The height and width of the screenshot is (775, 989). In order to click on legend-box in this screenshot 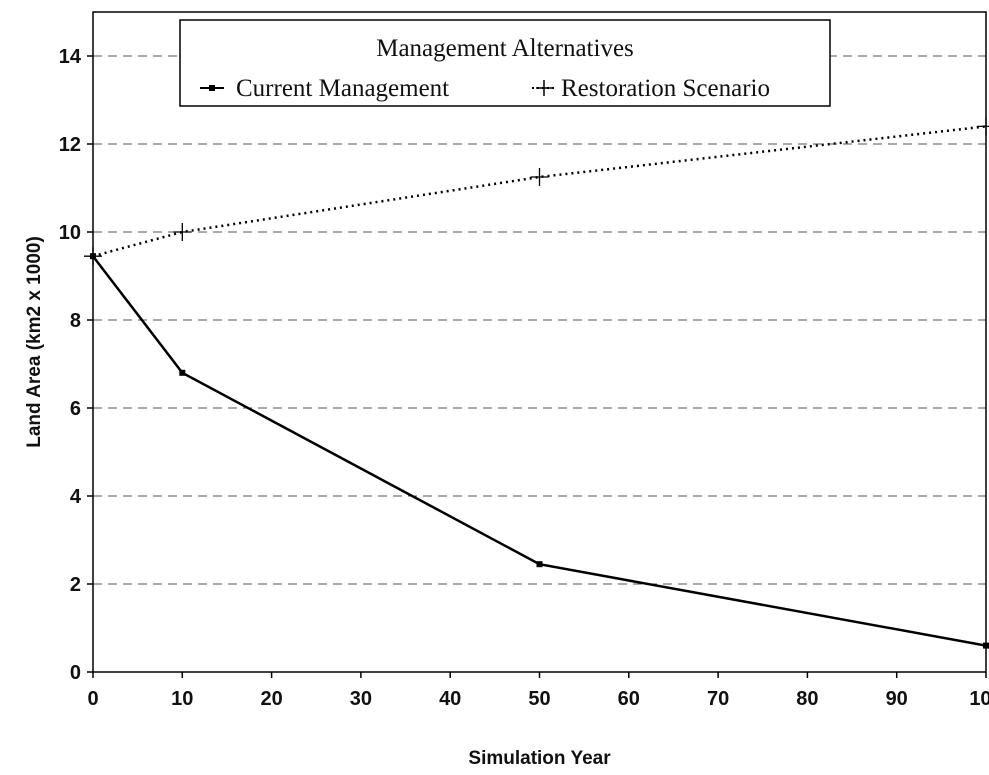, I will do `click(505, 63)`.